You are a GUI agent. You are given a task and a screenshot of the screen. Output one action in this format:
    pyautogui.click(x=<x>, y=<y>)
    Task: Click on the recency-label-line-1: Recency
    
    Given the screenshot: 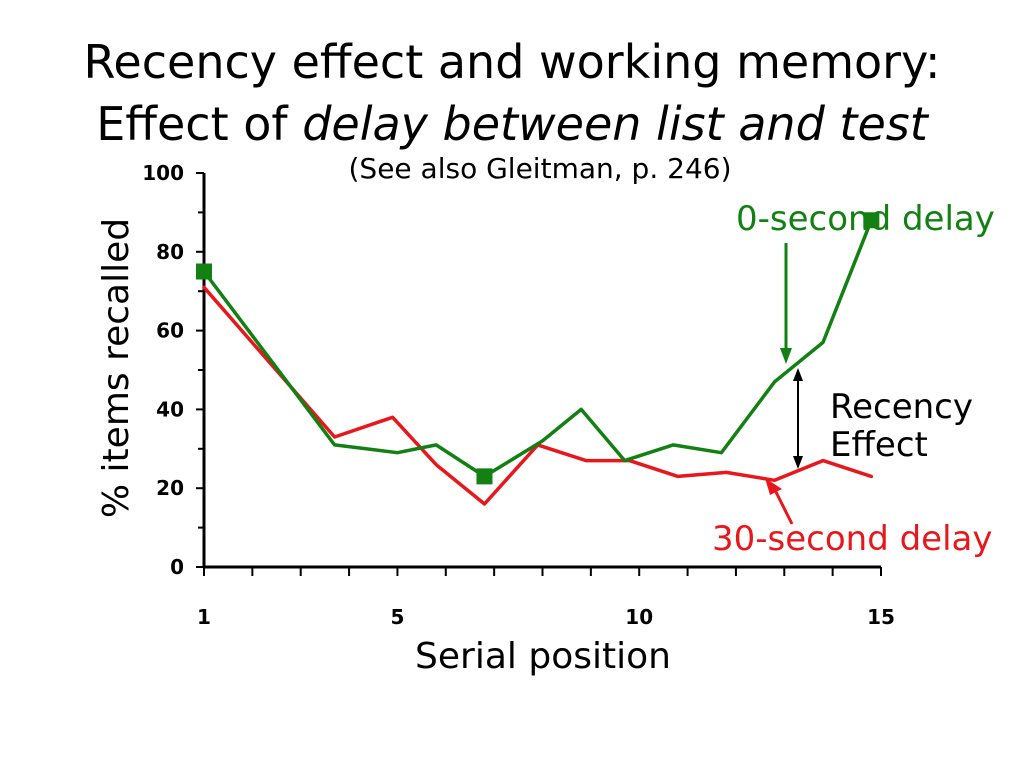 What is the action you would take?
    pyautogui.click(x=901, y=407)
    